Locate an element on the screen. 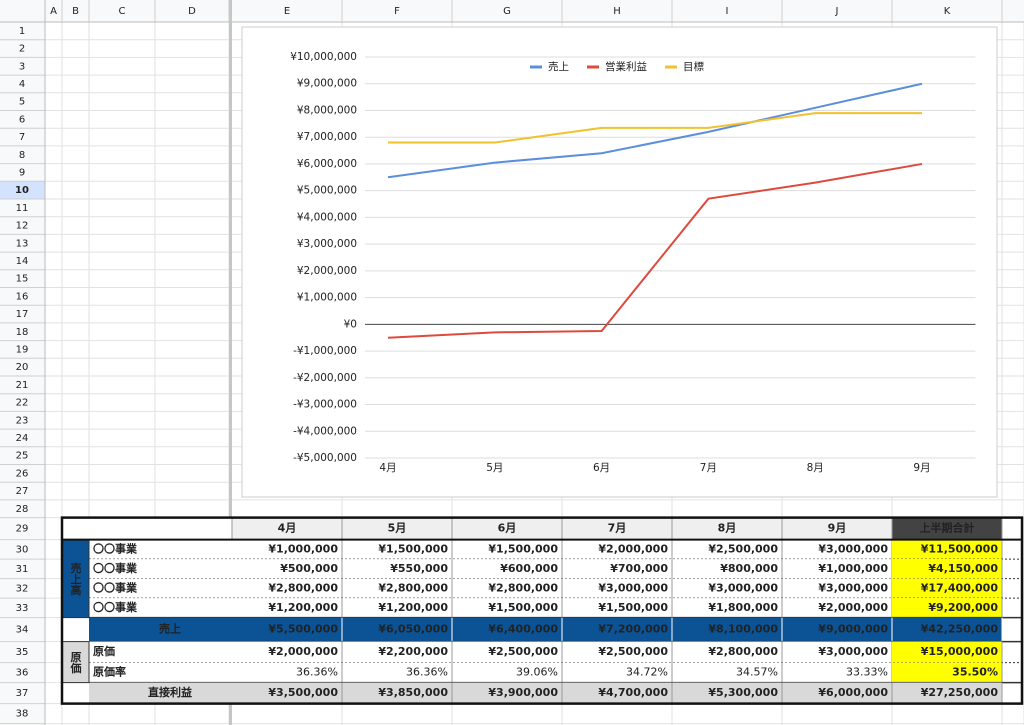  y-tick-label: -¥3,000,000 is located at coordinates (325, 405).